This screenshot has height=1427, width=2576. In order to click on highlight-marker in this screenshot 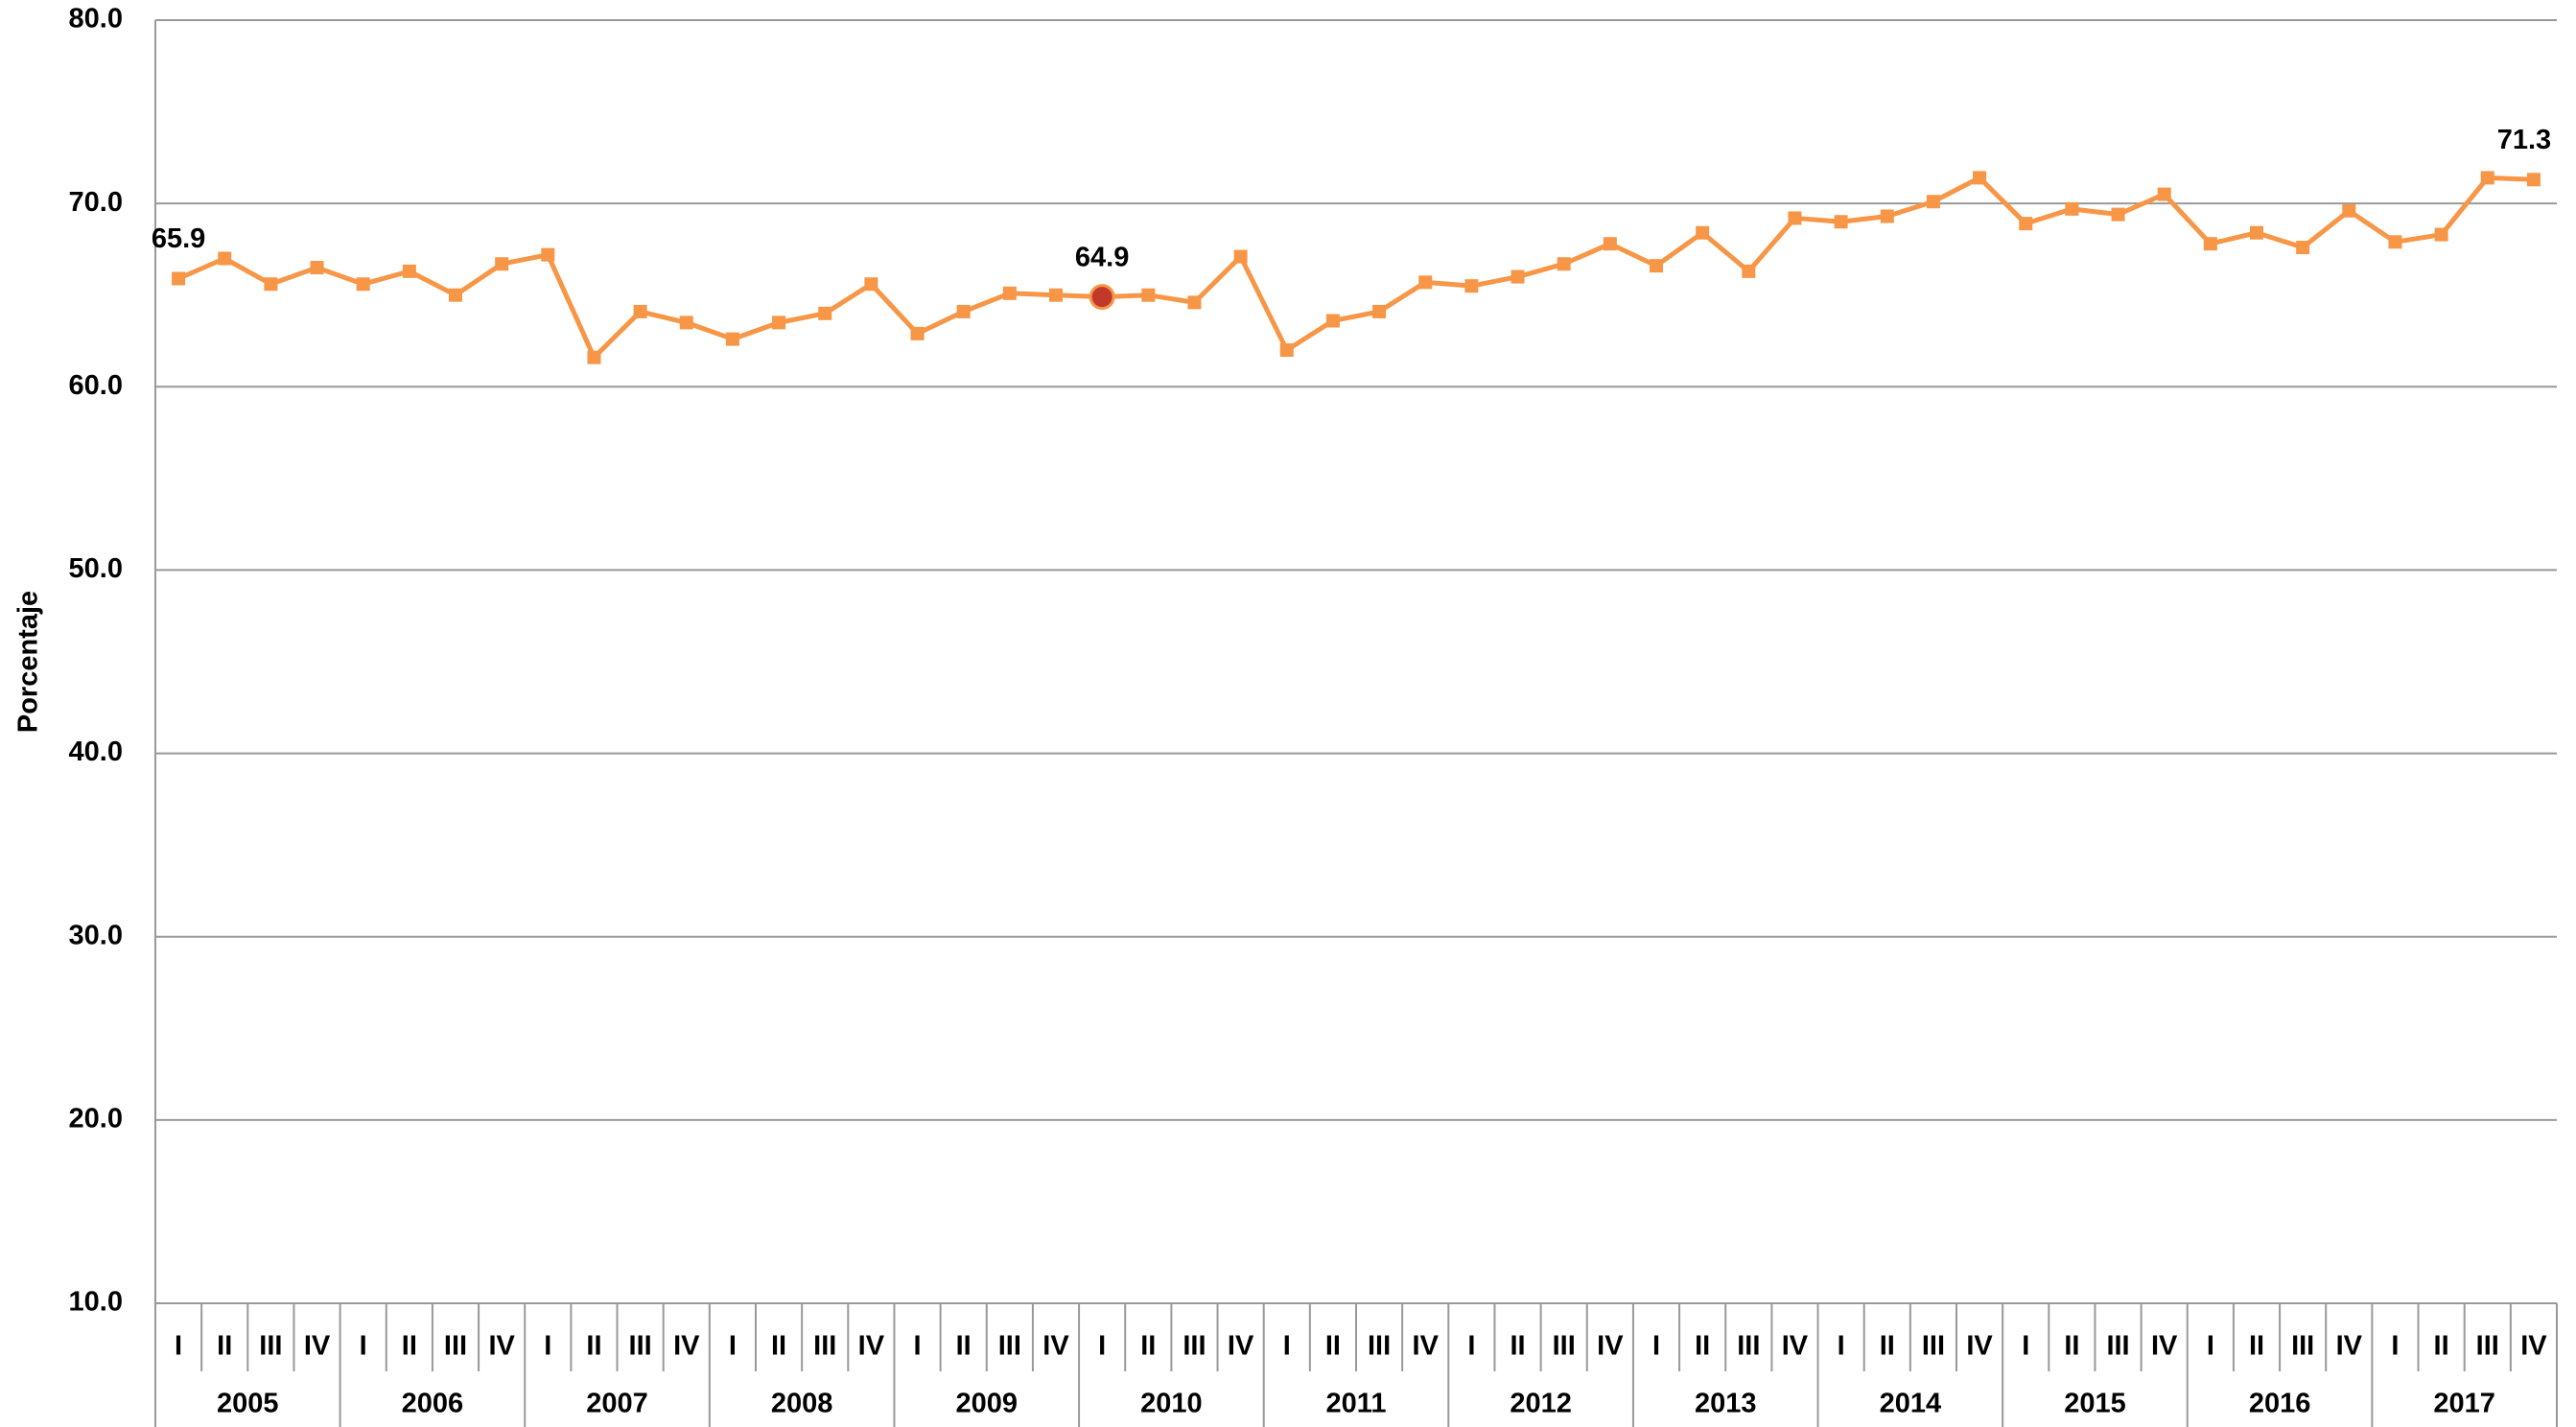, I will do `click(1102, 297)`.